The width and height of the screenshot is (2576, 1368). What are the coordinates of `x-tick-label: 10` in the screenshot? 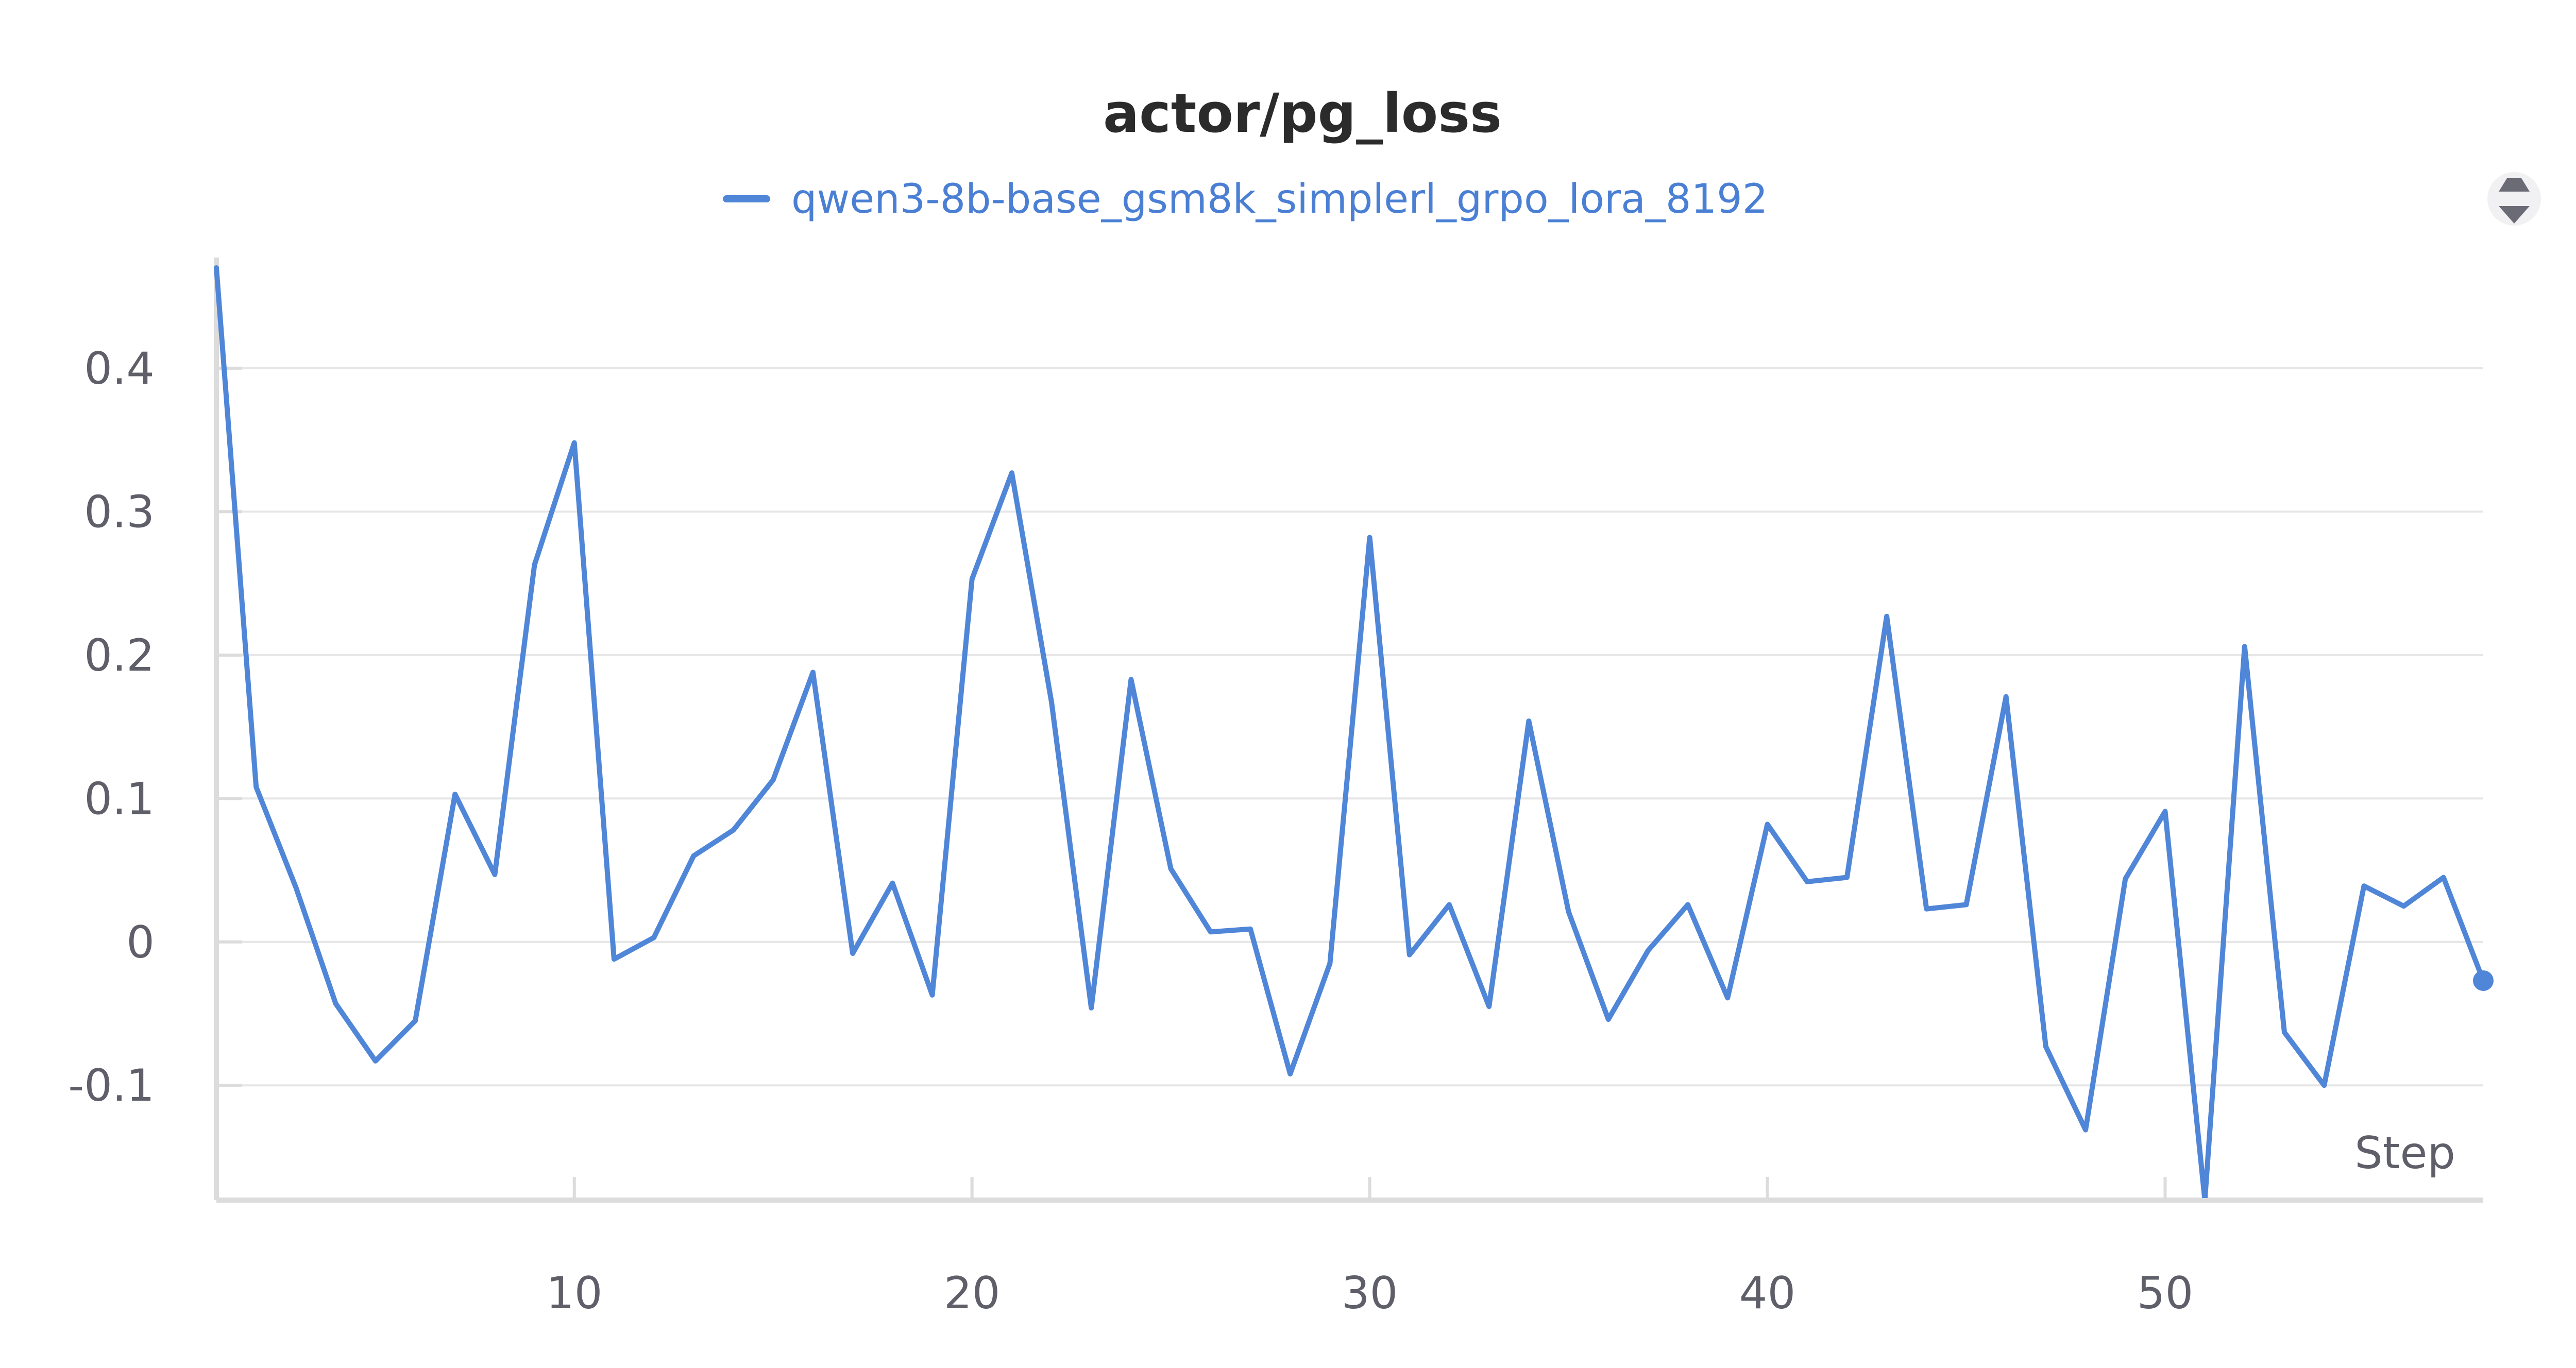 It's located at (574, 1293).